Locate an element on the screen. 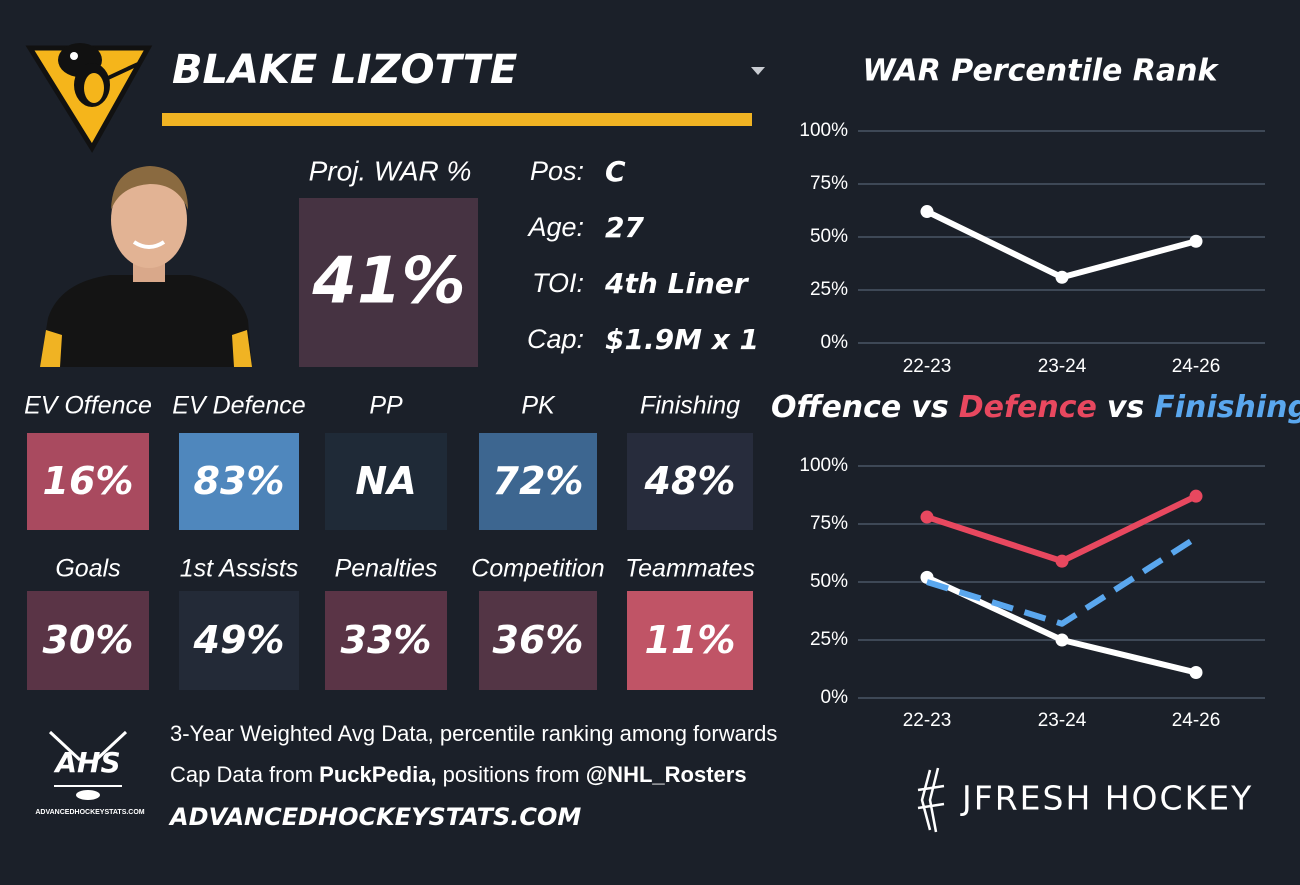  tile-label: Penalties is located at coordinates (386, 569).